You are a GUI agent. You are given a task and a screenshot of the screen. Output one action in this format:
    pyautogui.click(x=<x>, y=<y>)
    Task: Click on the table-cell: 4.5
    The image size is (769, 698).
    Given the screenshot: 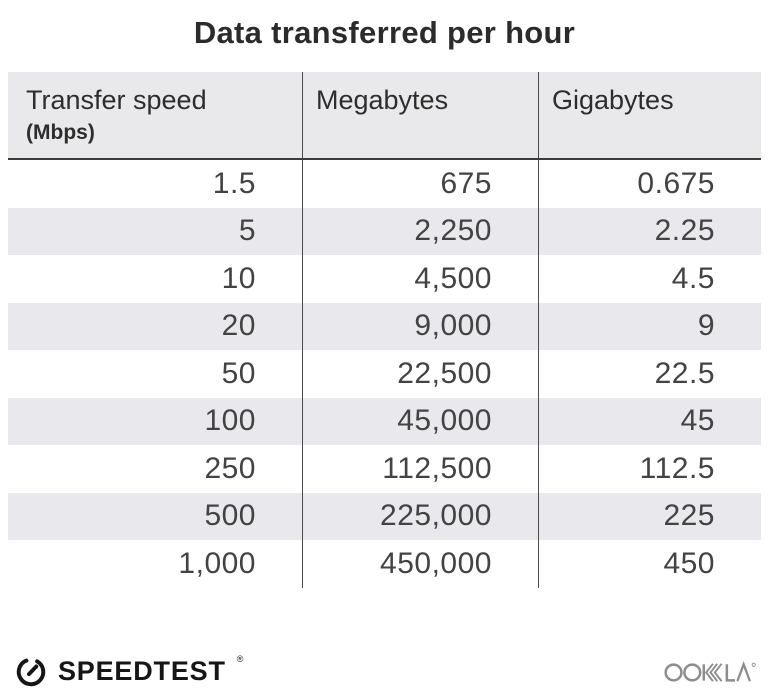 What is the action you would take?
    pyautogui.click(x=649, y=279)
    